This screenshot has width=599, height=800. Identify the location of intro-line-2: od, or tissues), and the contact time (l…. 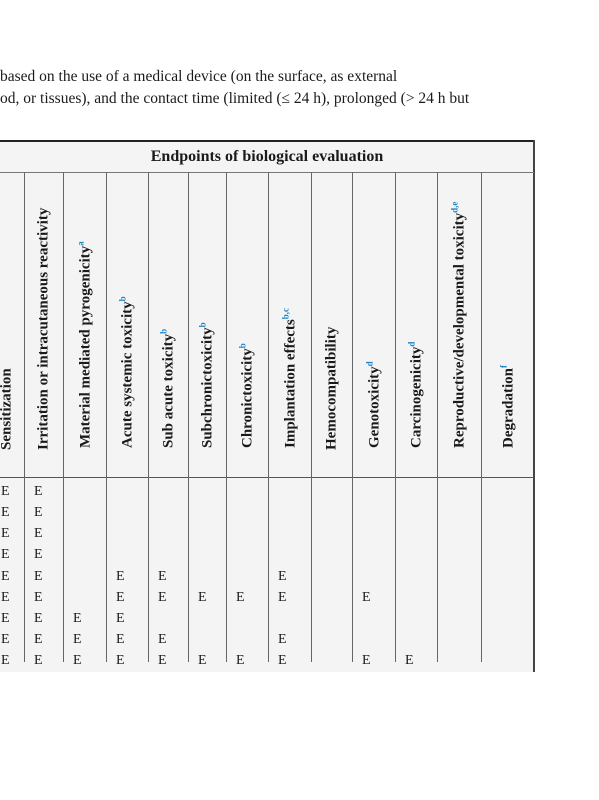
(235, 98).